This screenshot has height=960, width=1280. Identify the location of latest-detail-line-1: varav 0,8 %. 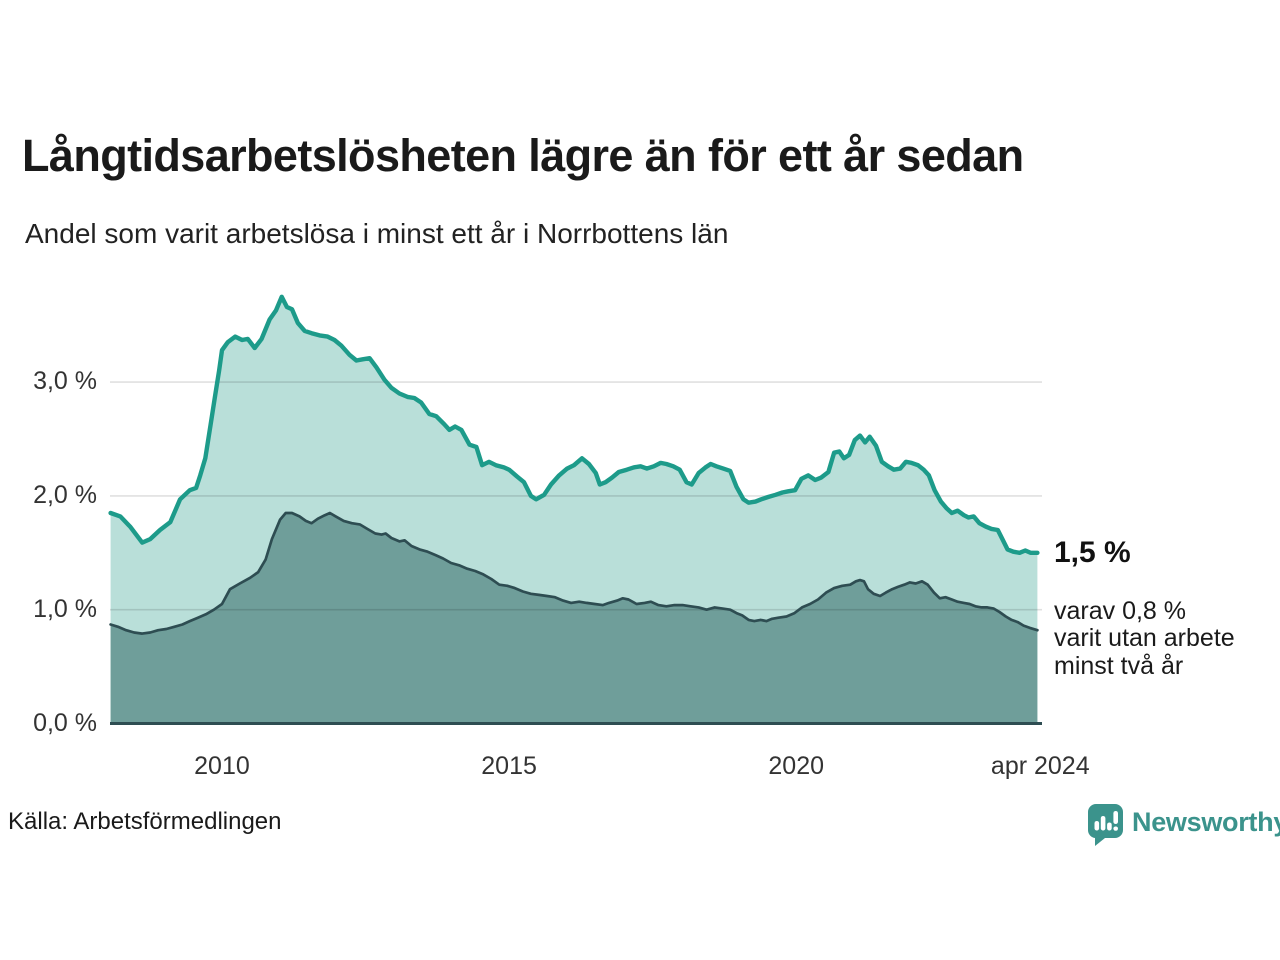
(1120, 611).